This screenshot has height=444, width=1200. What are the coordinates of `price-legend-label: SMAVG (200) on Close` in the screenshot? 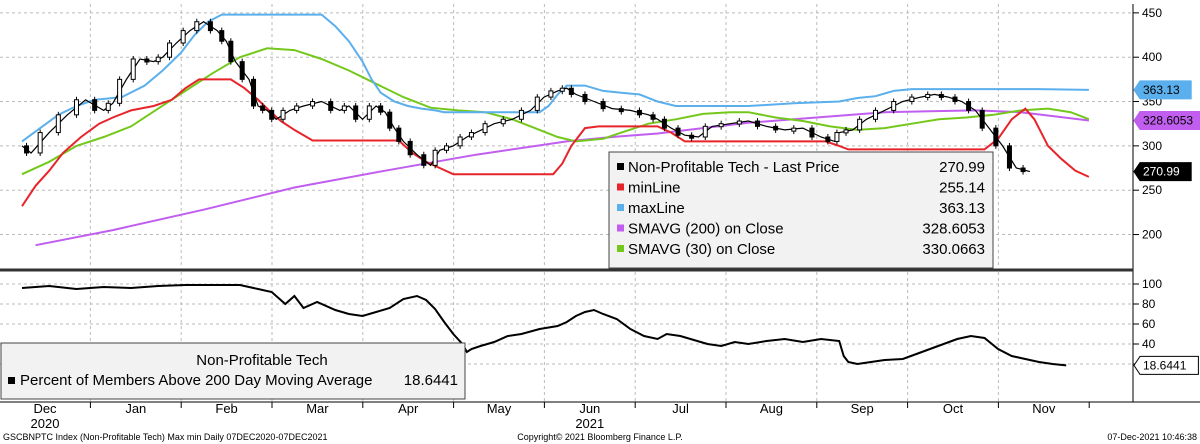 It's located at (706, 229).